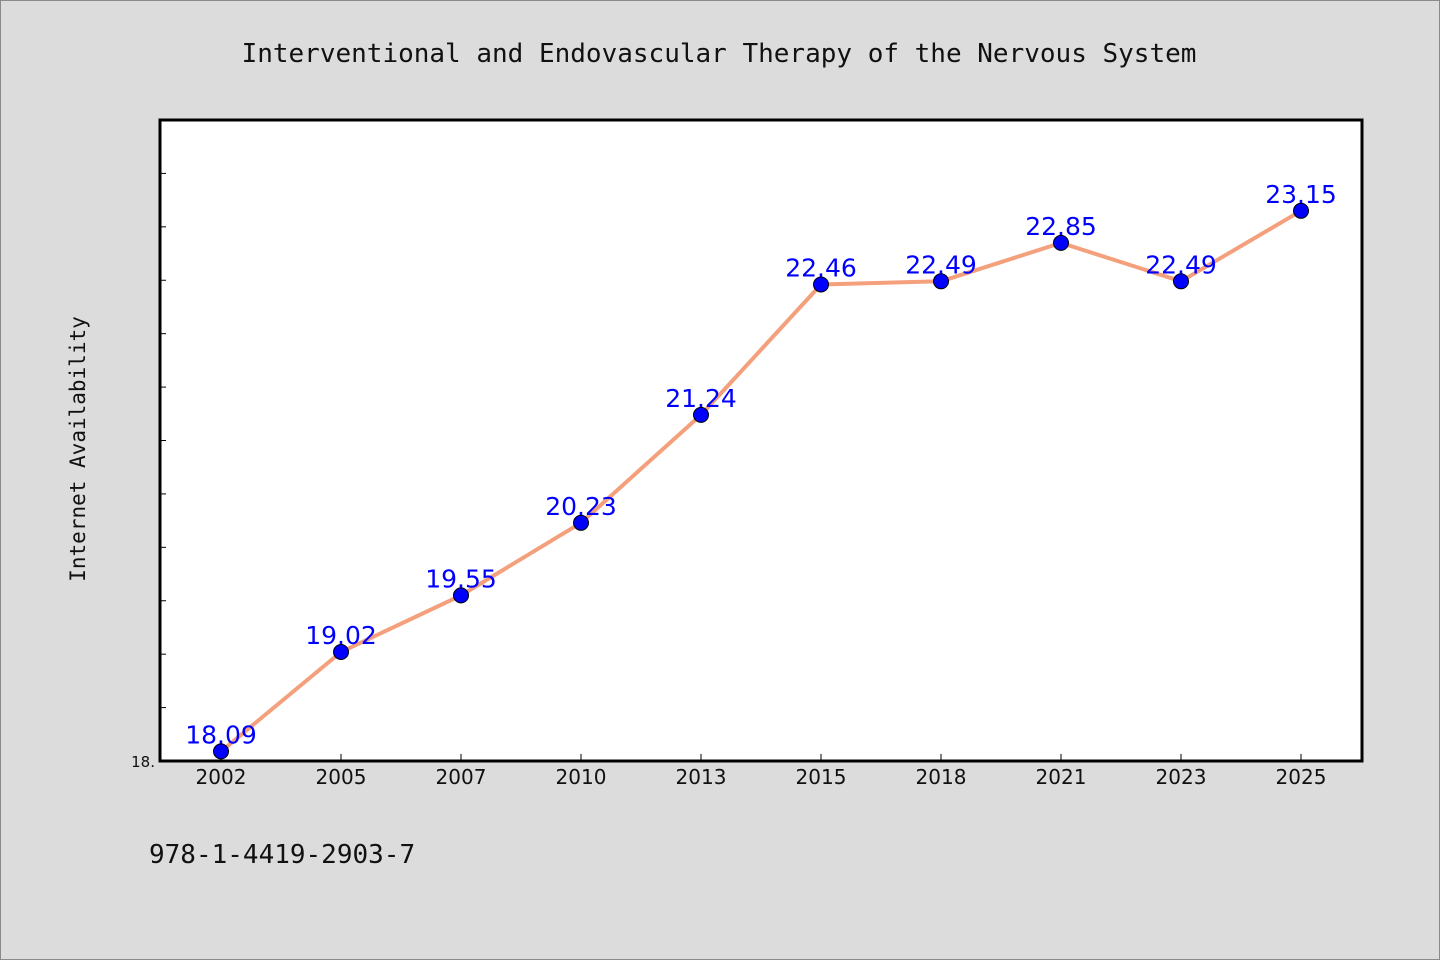 This screenshot has width=1440, height=960. I want to click on data-label: 22.85, so click(1061, 226).